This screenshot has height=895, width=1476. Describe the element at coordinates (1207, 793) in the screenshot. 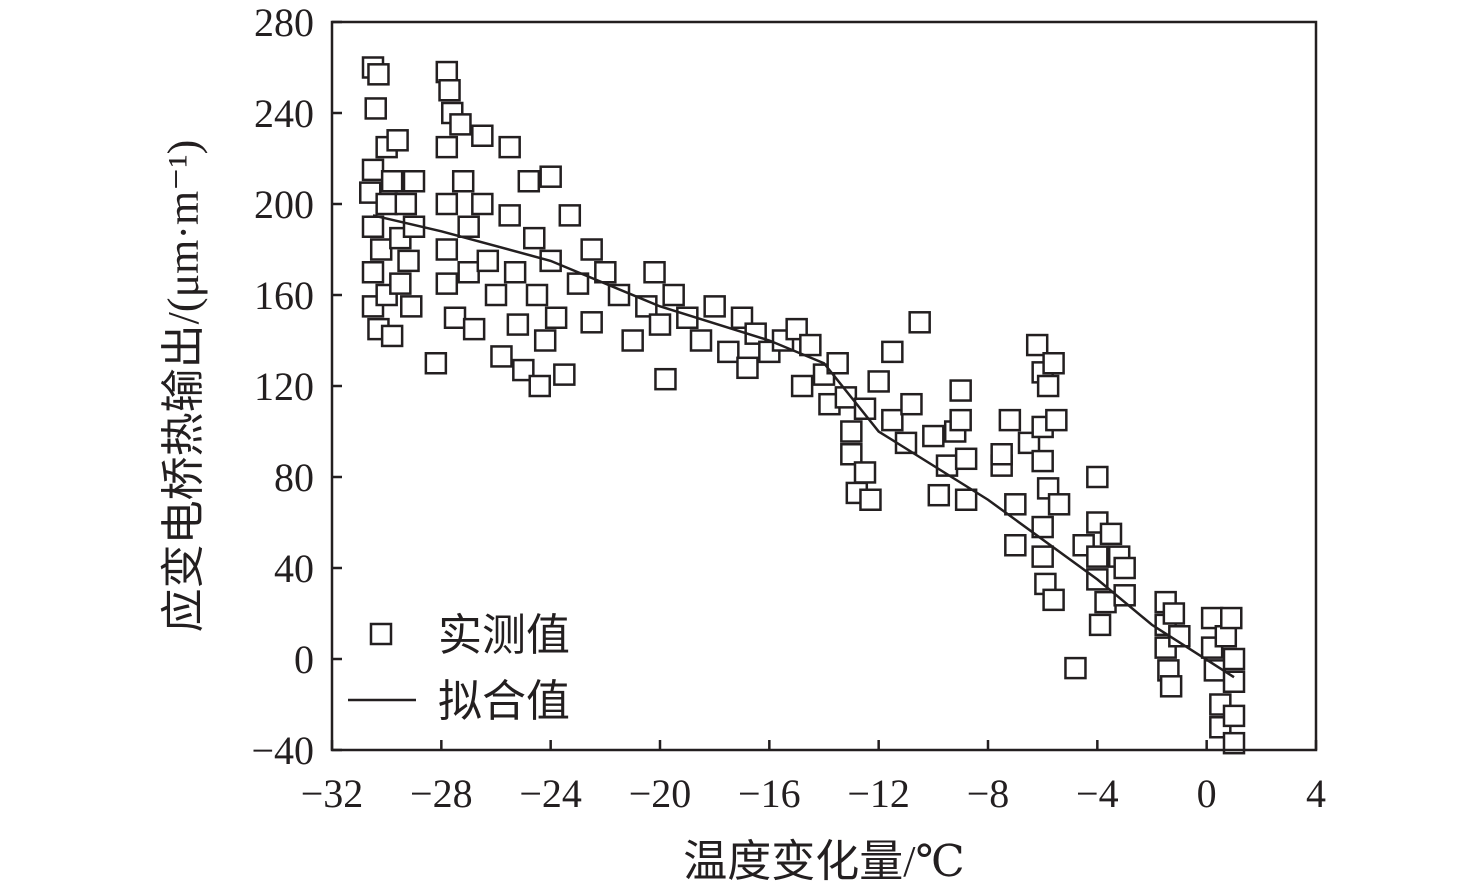

I see `x-tick-label: 0` at that location.